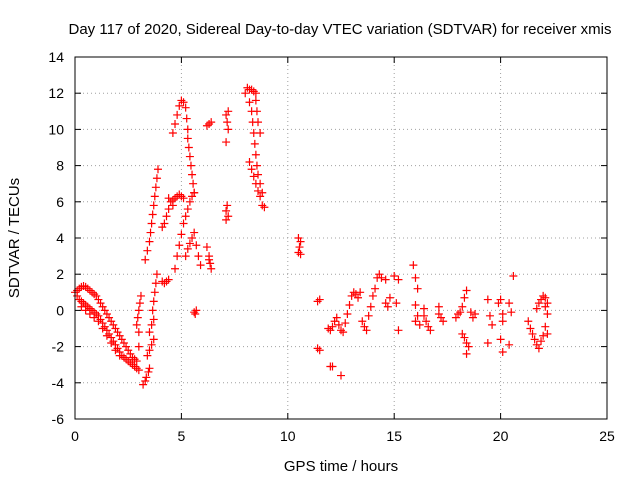 This screenshot has width=640, height=480. What do you see at coordinates (75, 436) in the screenshot?
I see `x-tick-label: 0` at bounding box center [75, 436].